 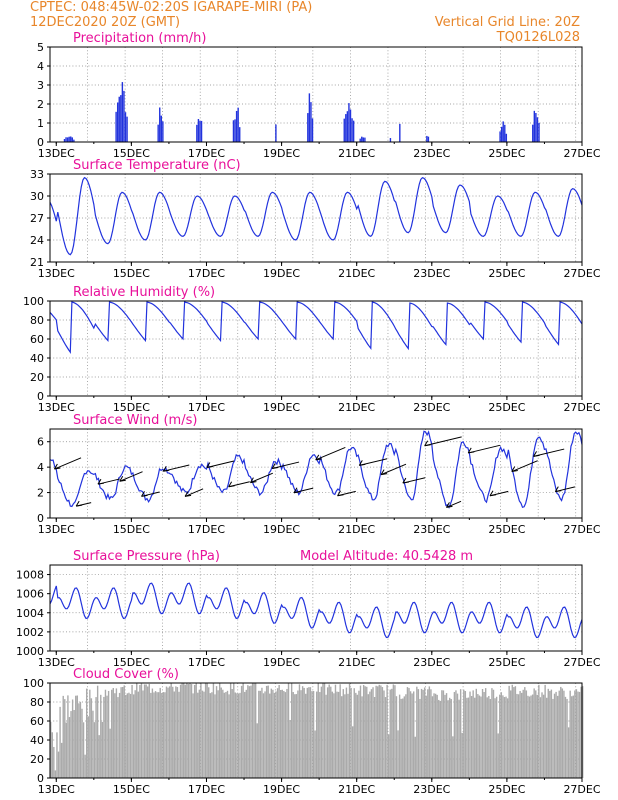 What do you see at coordinates (37, 262) in the screenshot?
I see `temp-ytick-label: 21` at bounding box center [37, 262].